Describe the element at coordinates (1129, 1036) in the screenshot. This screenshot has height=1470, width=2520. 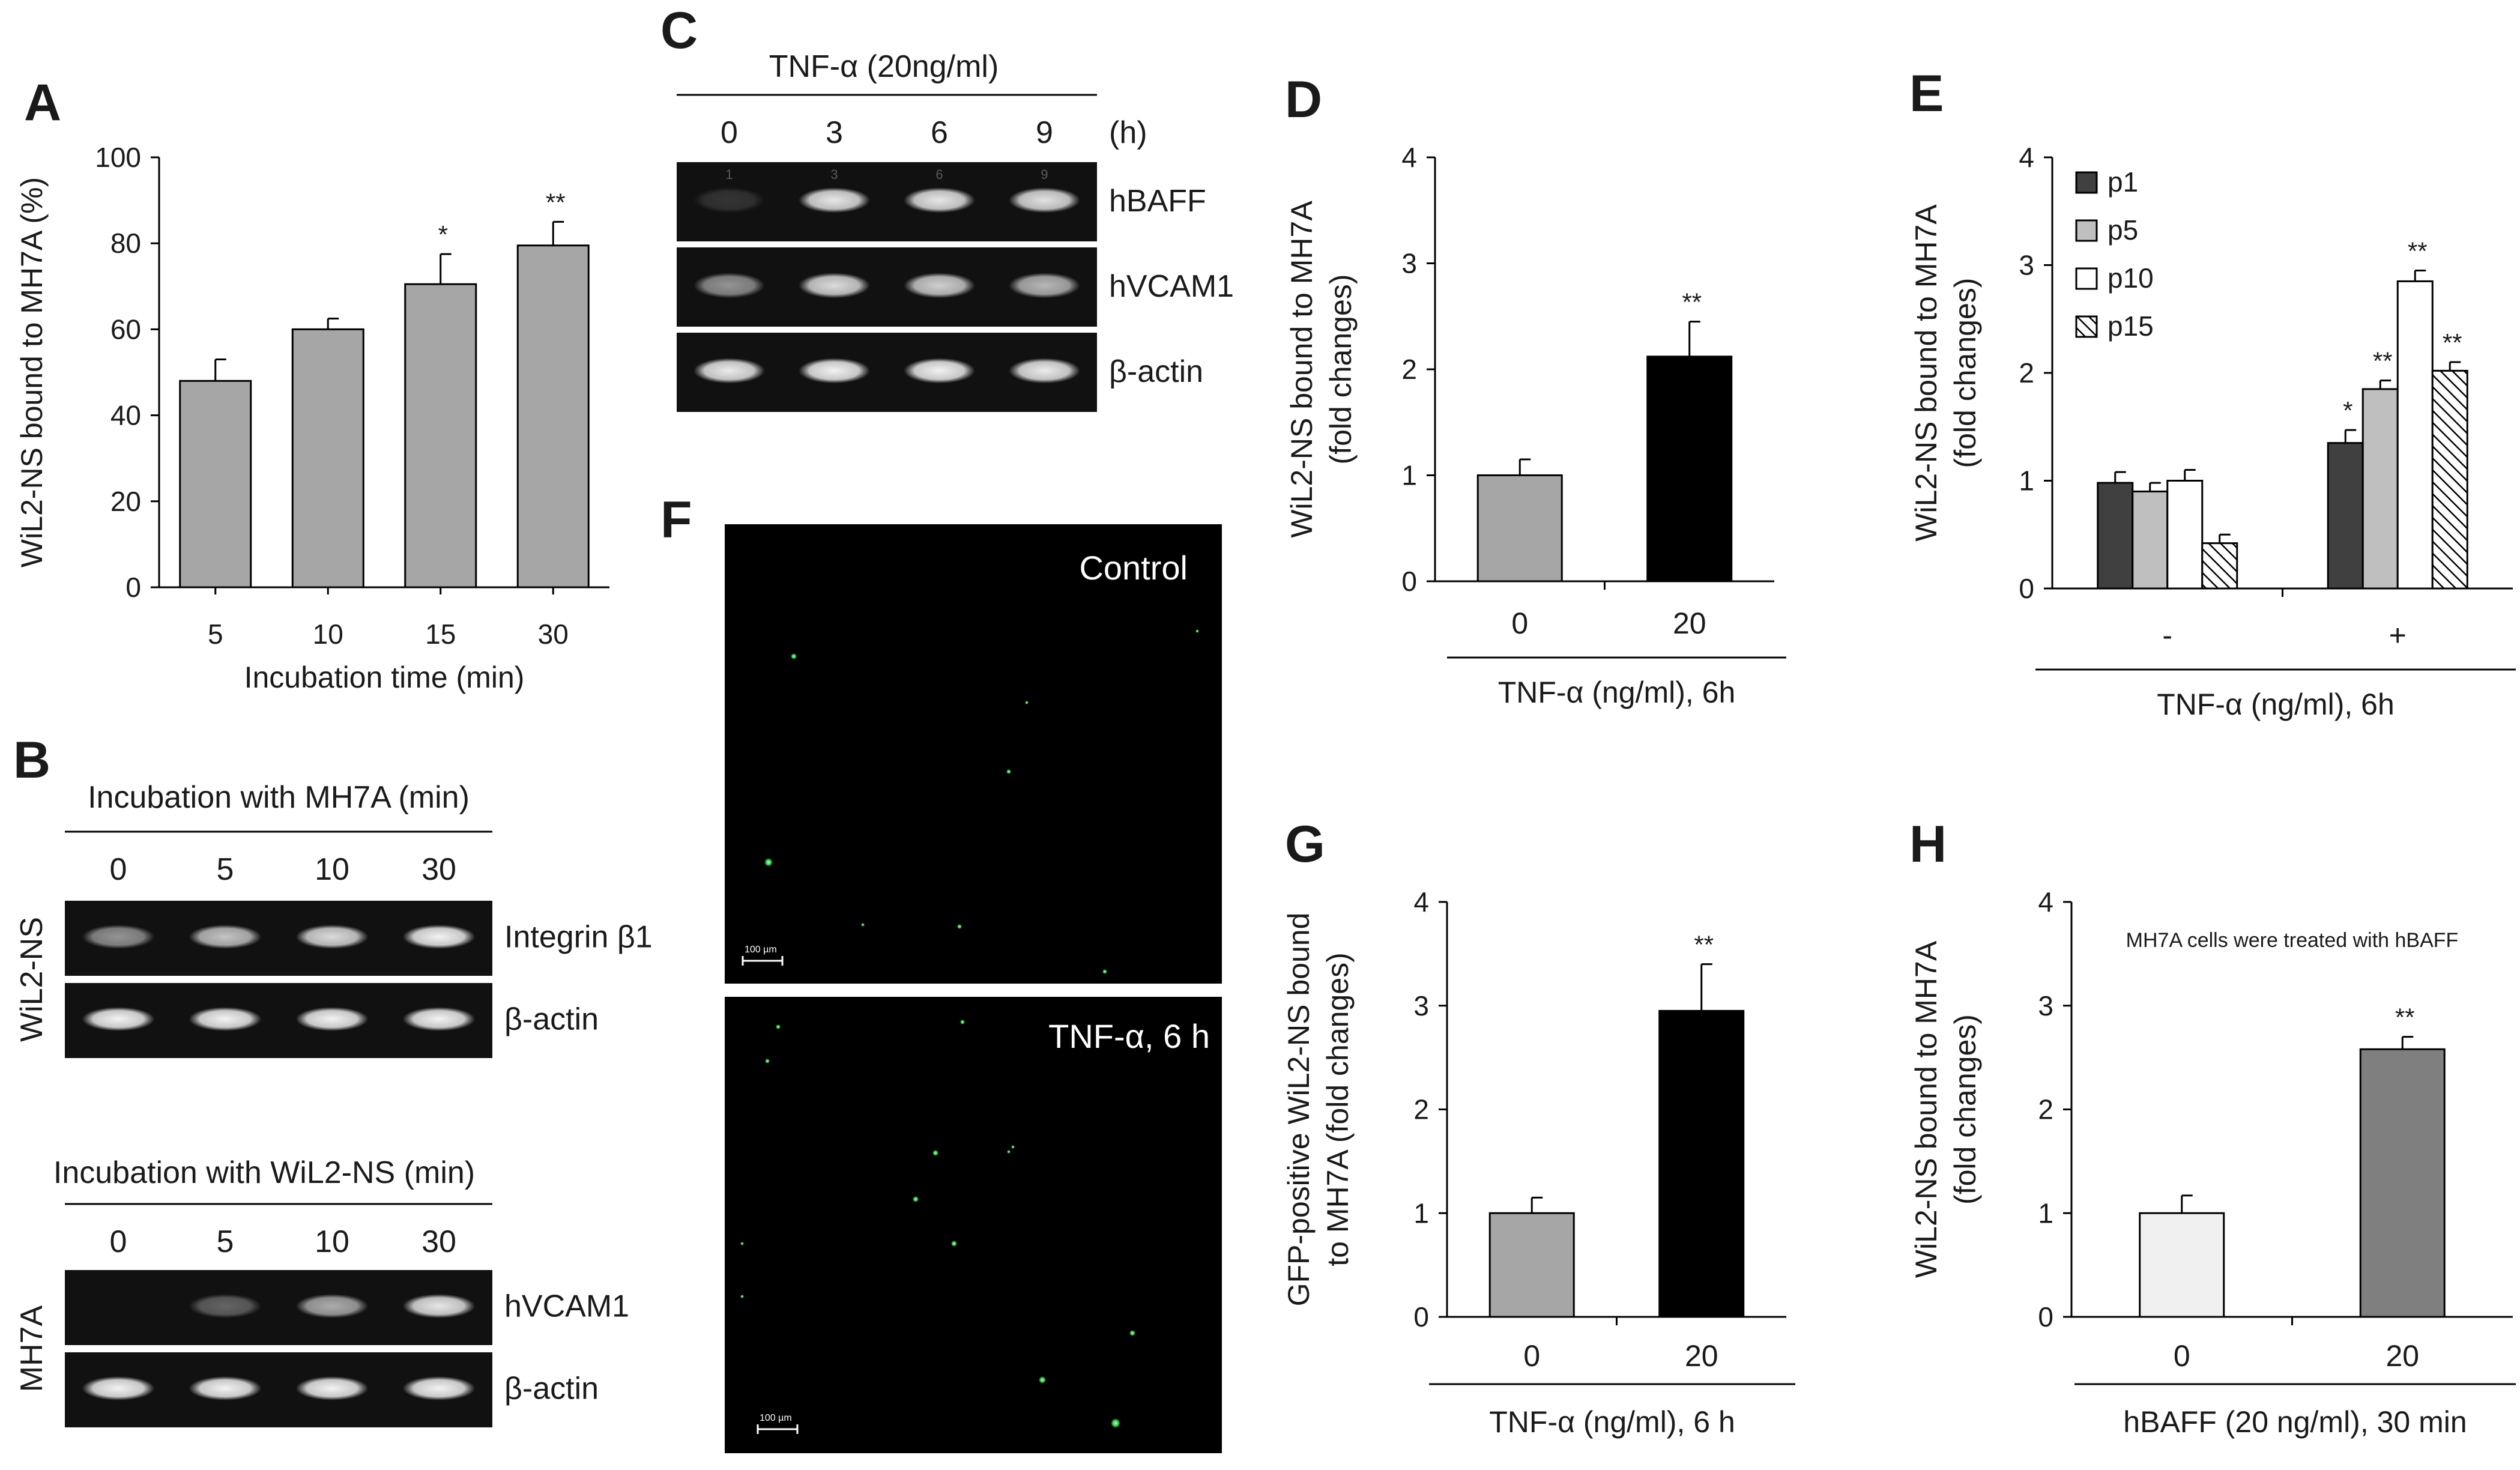
I see `micrograph-tnf-label: TNF-α, 6 h` at that location.